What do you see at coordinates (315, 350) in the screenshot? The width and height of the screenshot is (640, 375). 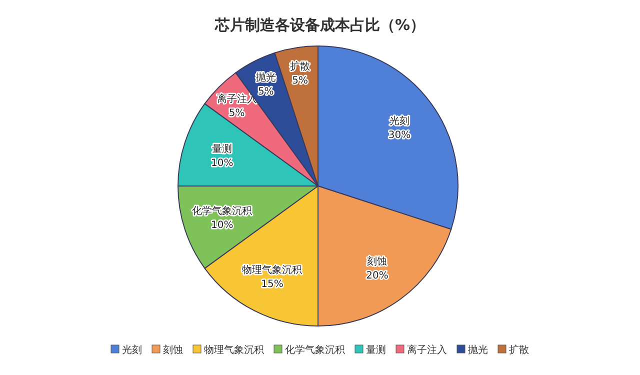 I see `legend-label: 化学气象沉积` at bounding box center [315, 350].